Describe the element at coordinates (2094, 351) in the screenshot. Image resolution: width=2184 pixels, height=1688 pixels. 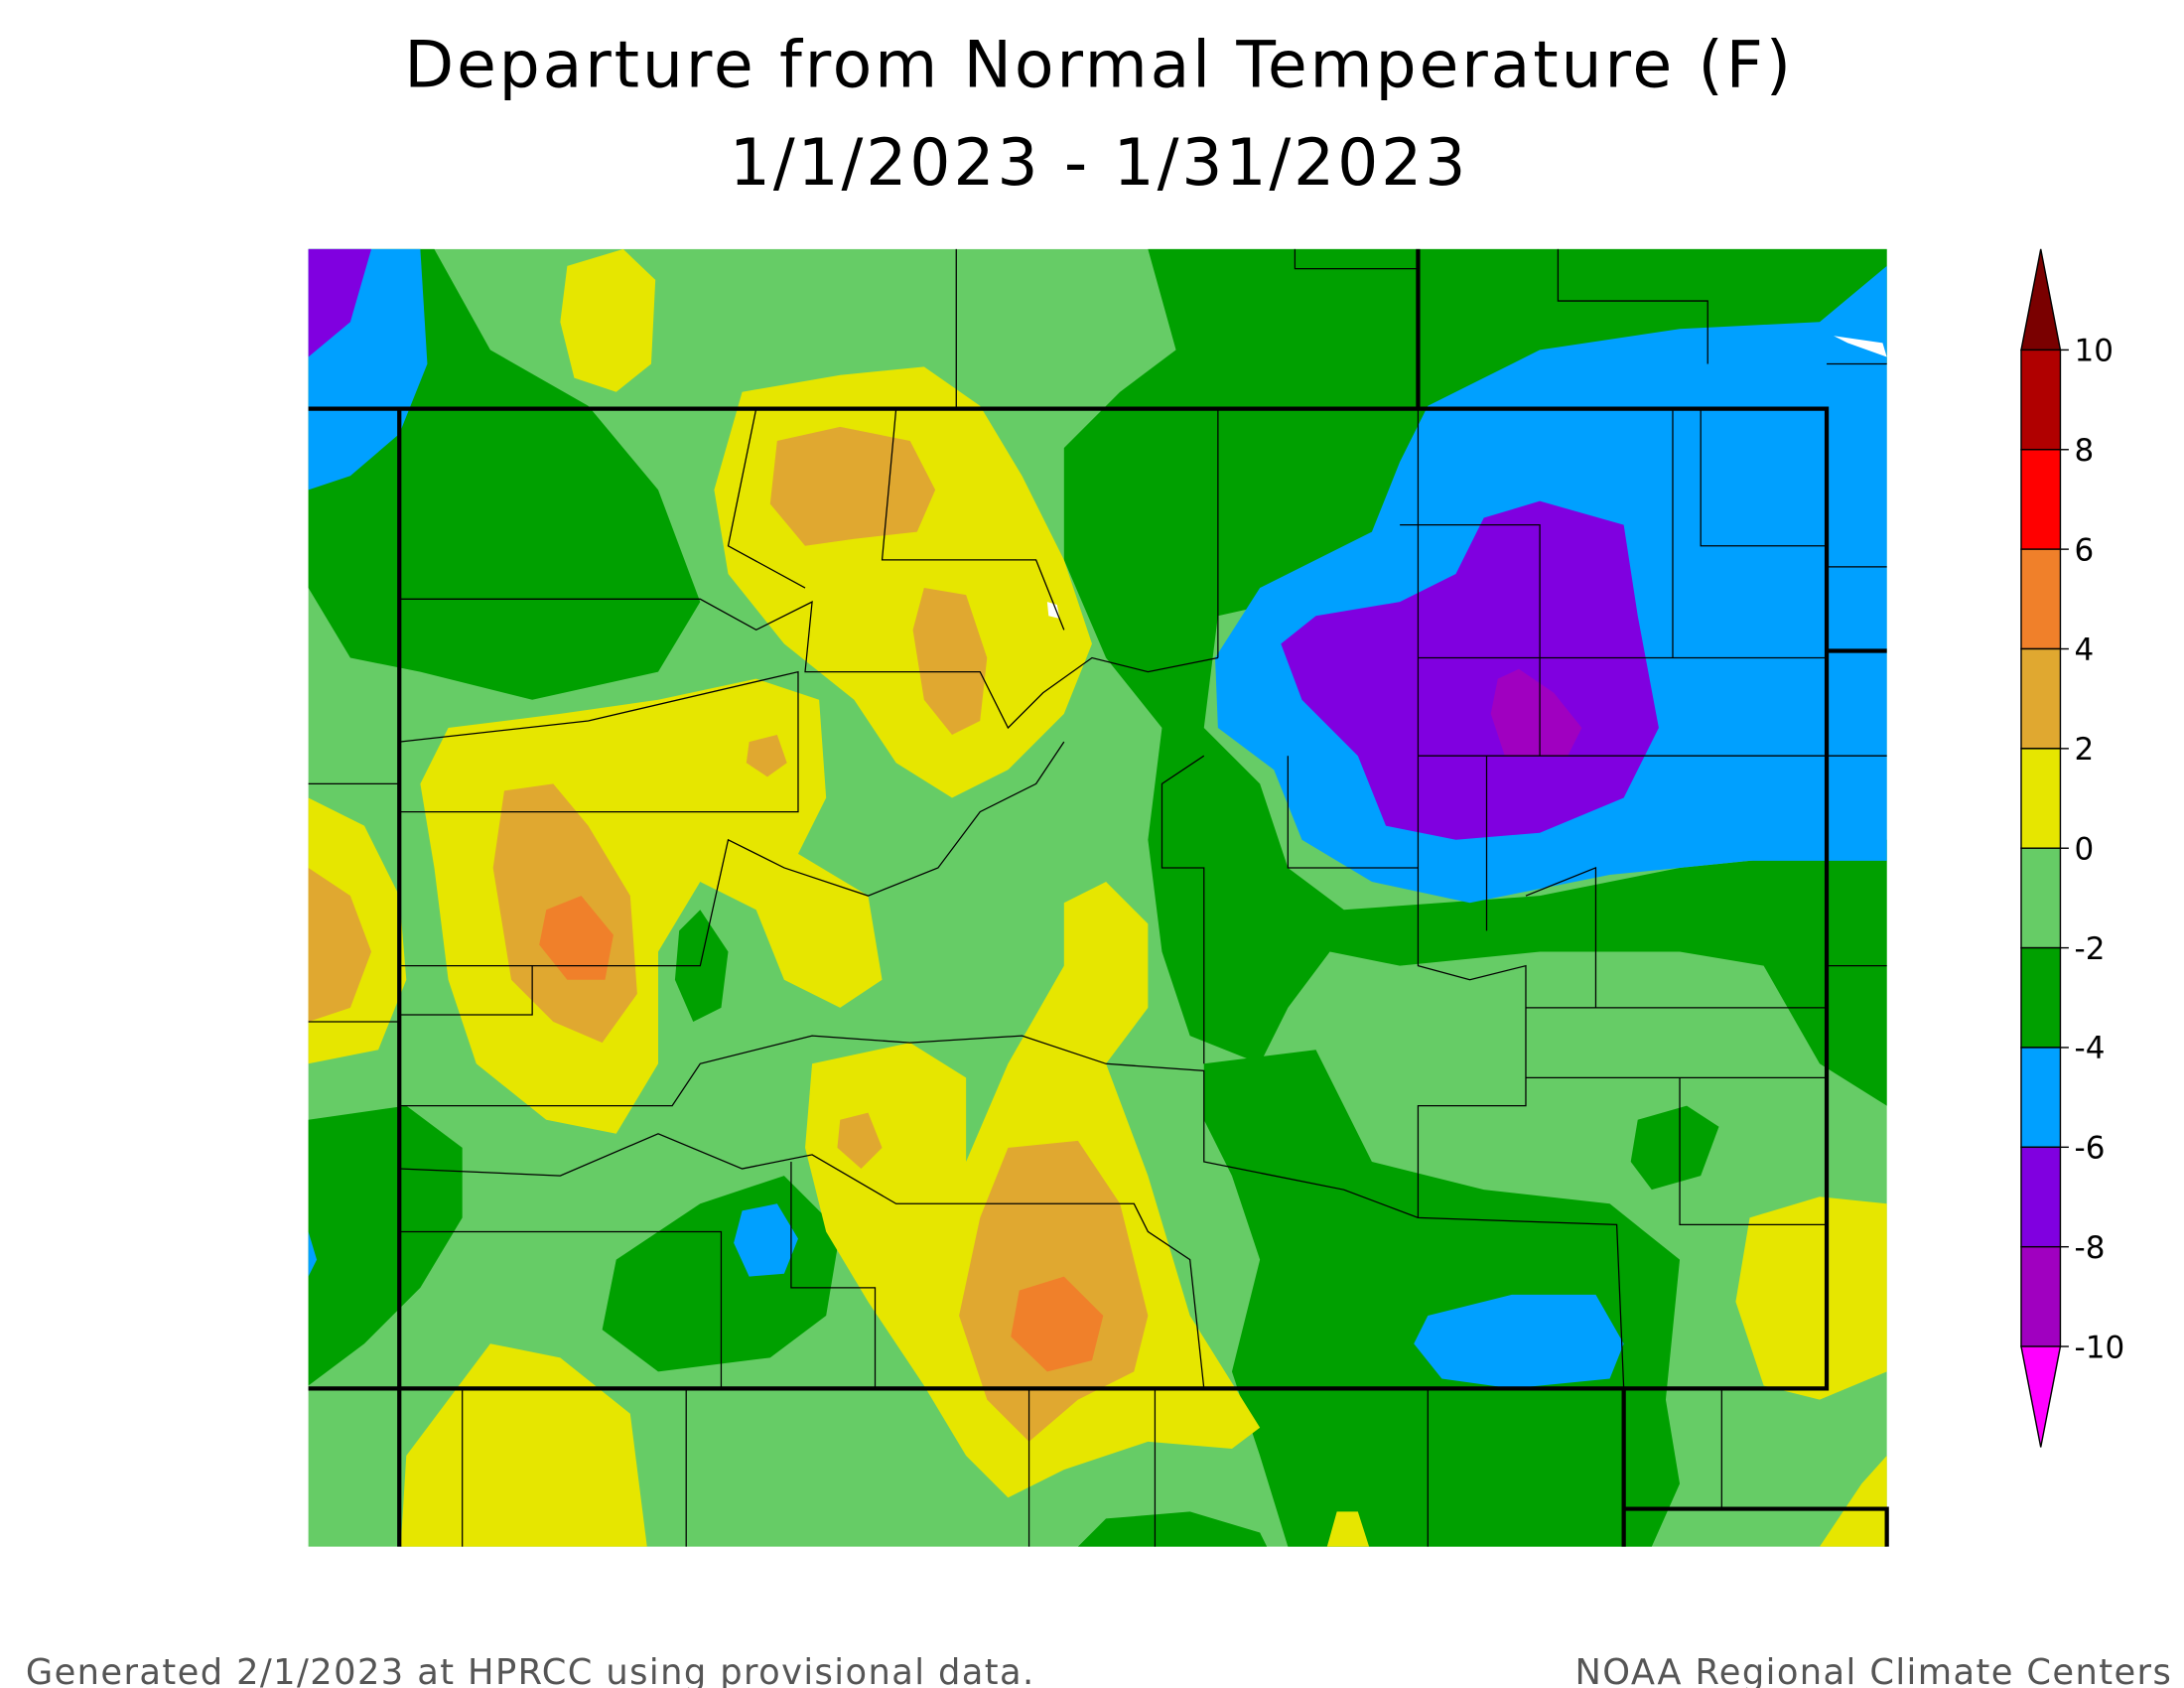
I see `legend-tick-label: 10` at that location.